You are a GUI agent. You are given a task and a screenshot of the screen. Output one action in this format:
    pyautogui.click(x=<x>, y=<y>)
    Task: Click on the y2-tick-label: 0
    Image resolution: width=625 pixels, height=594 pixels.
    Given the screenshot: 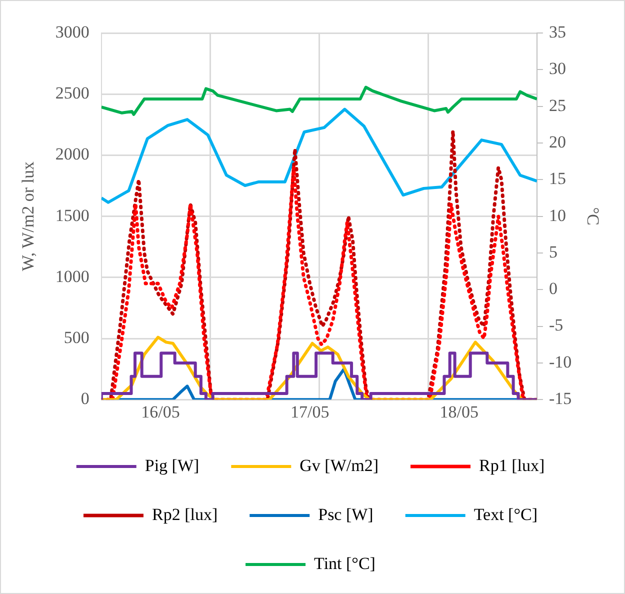 What is the action you would take?
    pyautogui.click(x=553, y=288)
    